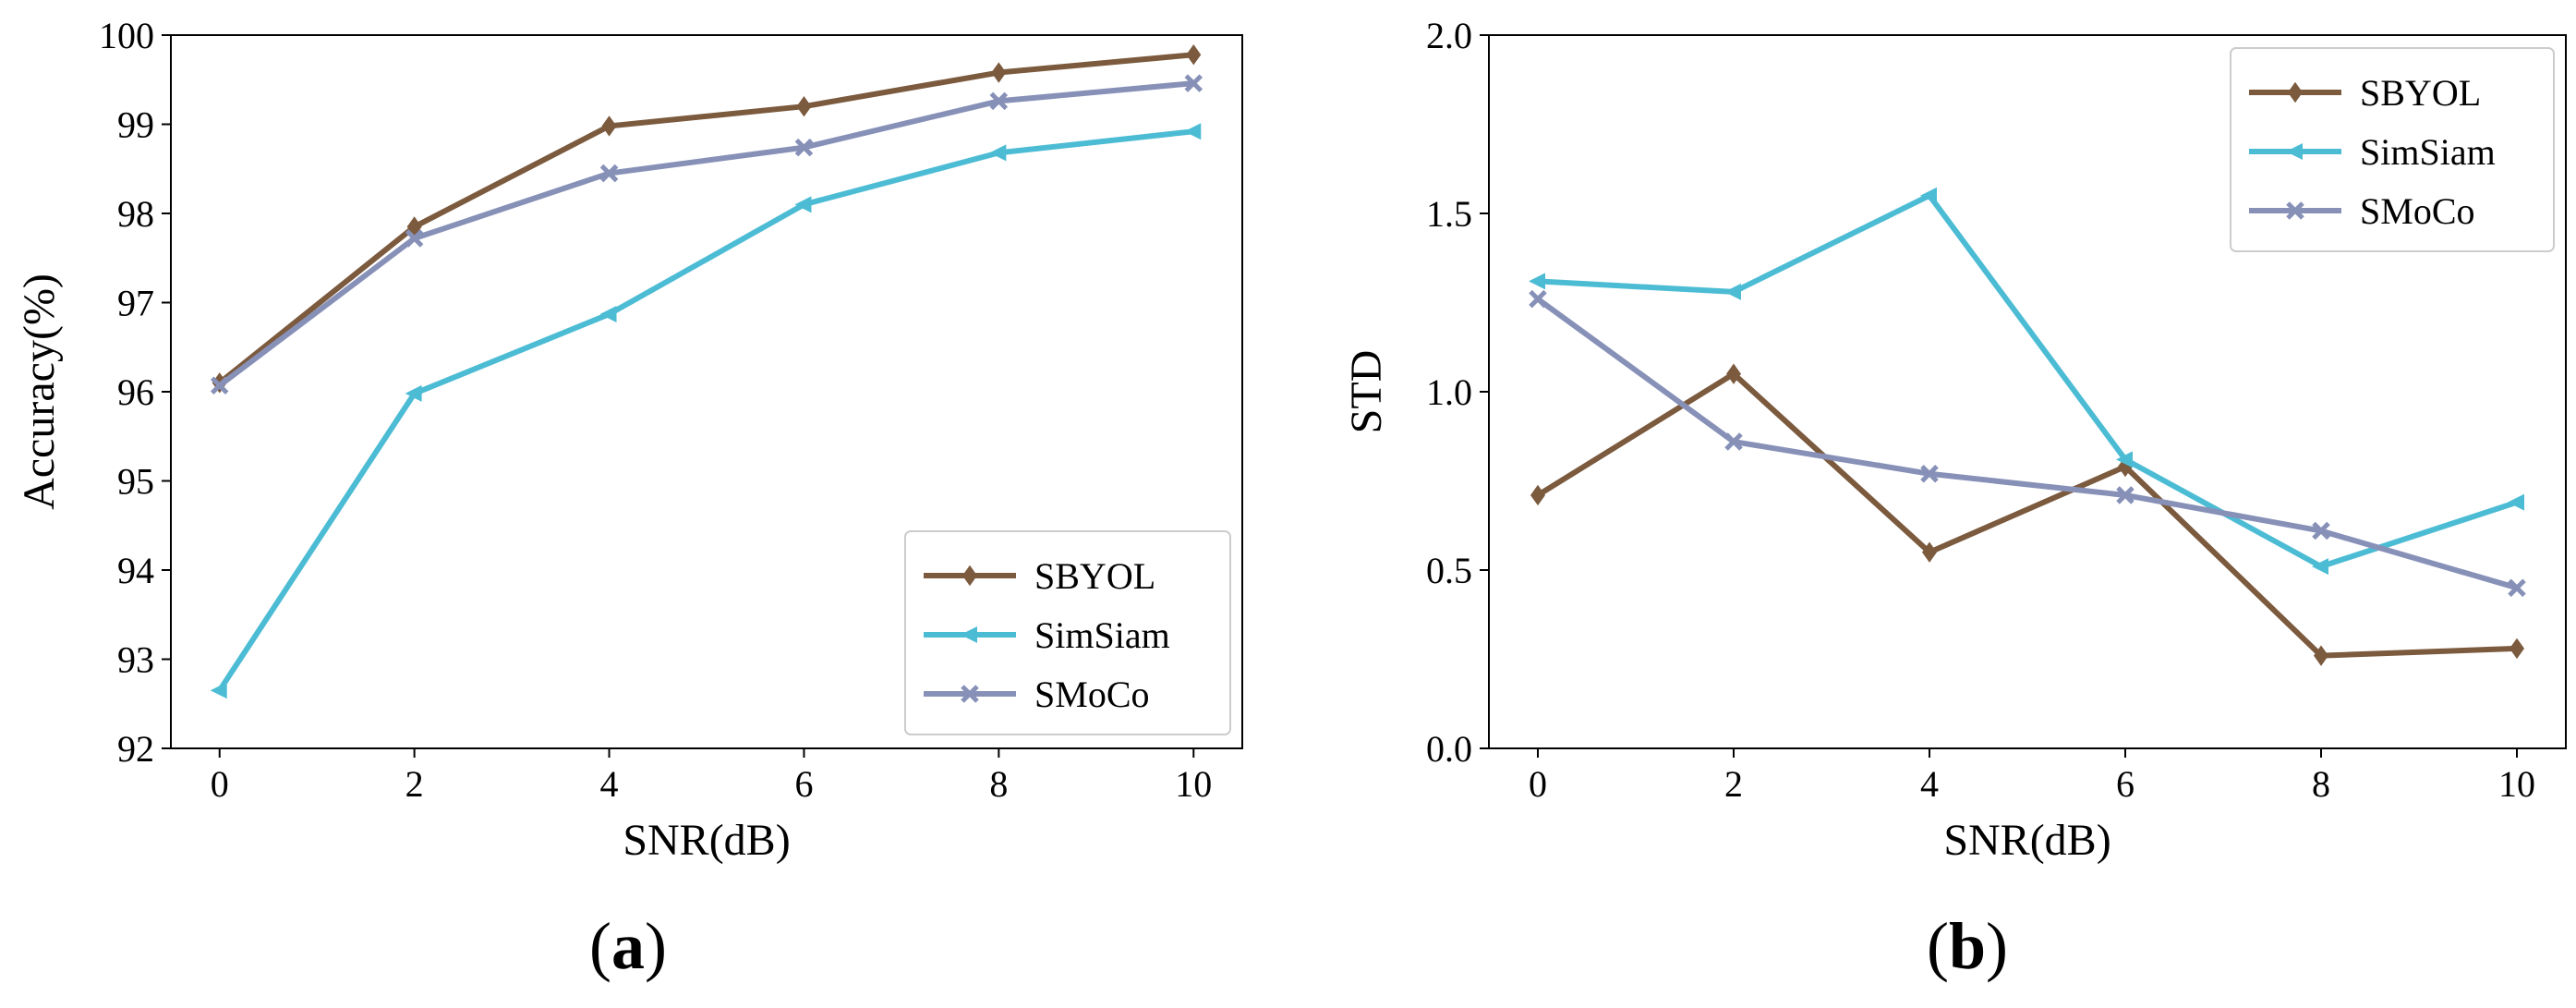  I want to click on y-tick-label: 96, so click(135, 392).